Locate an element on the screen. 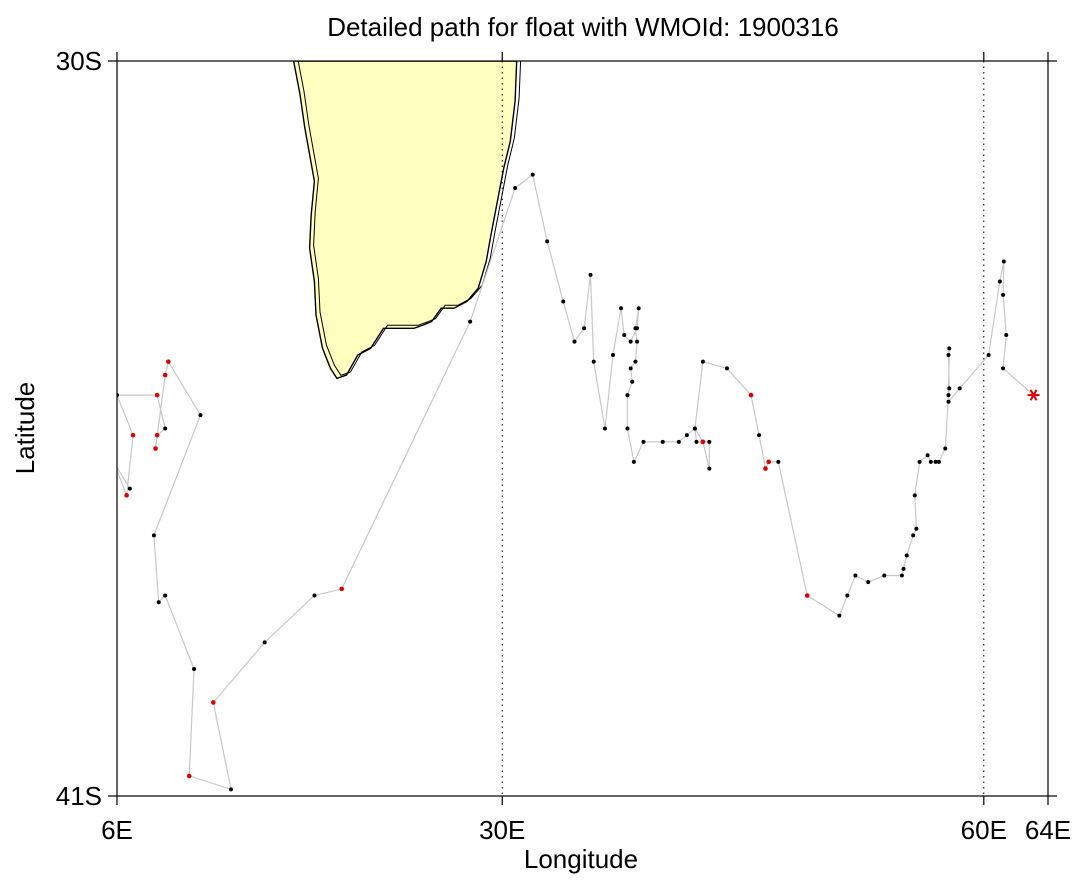  x-tick-label: 64E is located at coordinates (1048, 830).